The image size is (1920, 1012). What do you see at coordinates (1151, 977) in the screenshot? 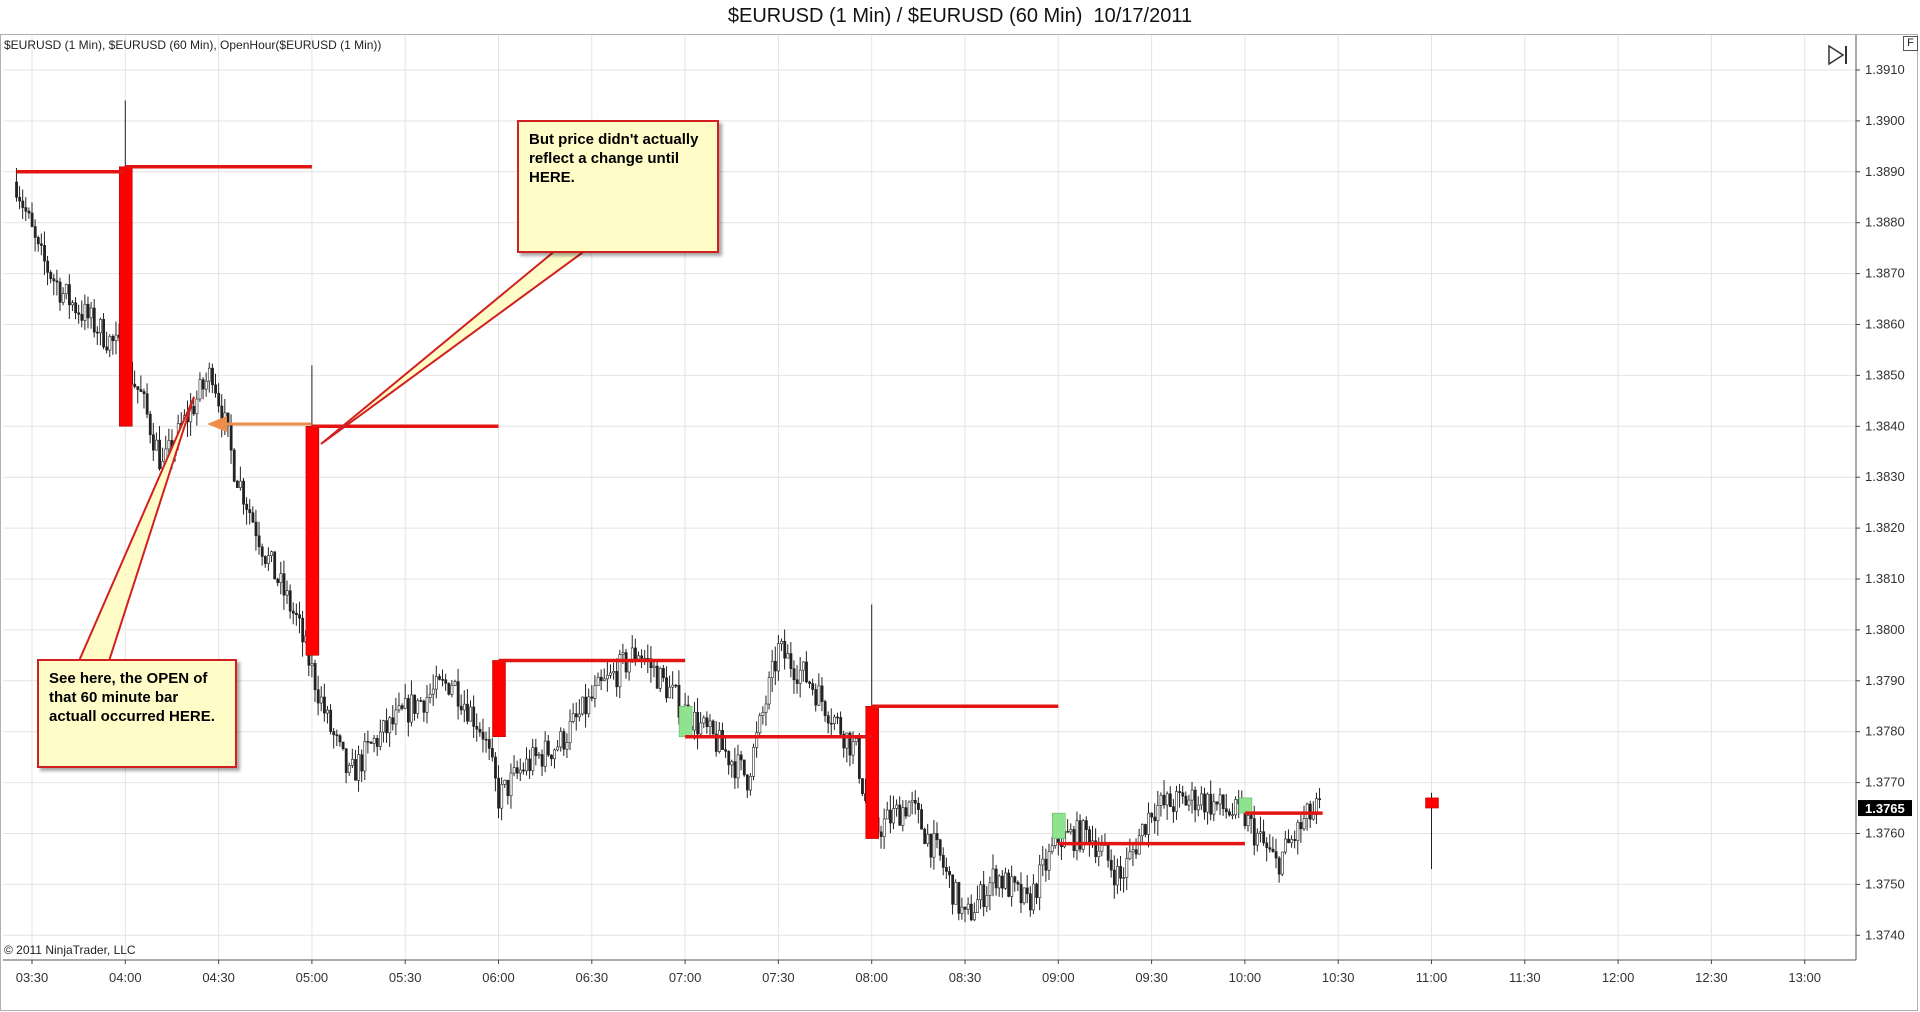
I see `x-tick-label: 09:30` at bounding box center [1151, 977].